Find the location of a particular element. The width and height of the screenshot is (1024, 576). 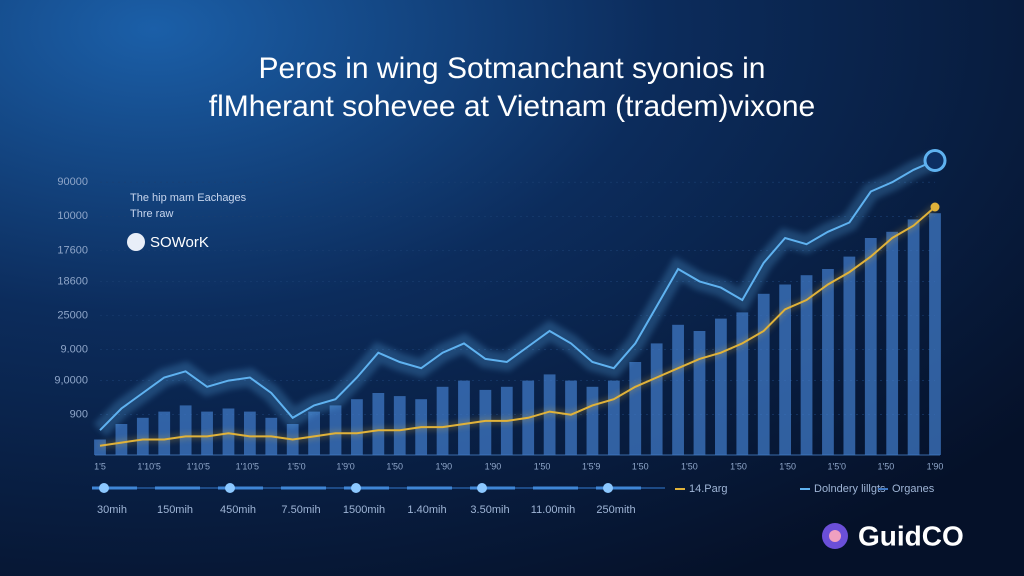

slider-label: 3.50mih is located at coordinates (489, 510).